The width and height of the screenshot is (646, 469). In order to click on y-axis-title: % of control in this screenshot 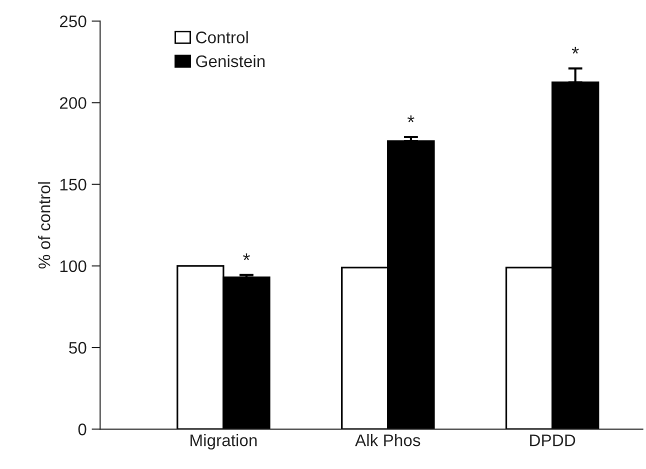, I will do `click(44, 225)`.